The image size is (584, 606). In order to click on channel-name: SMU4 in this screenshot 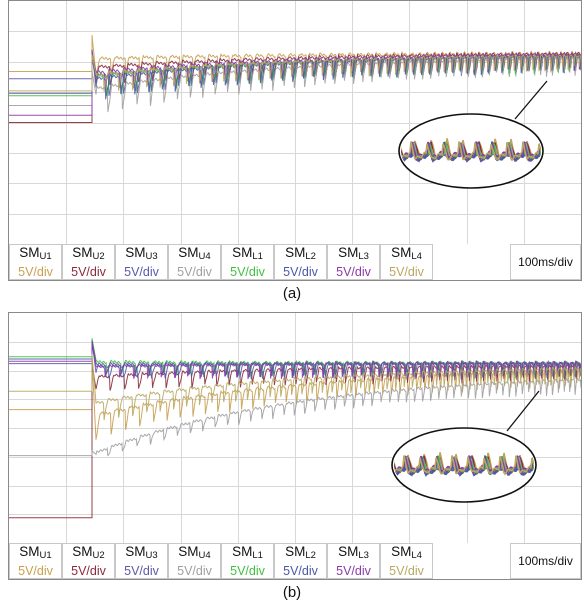, I will do `click(194, 554)`.